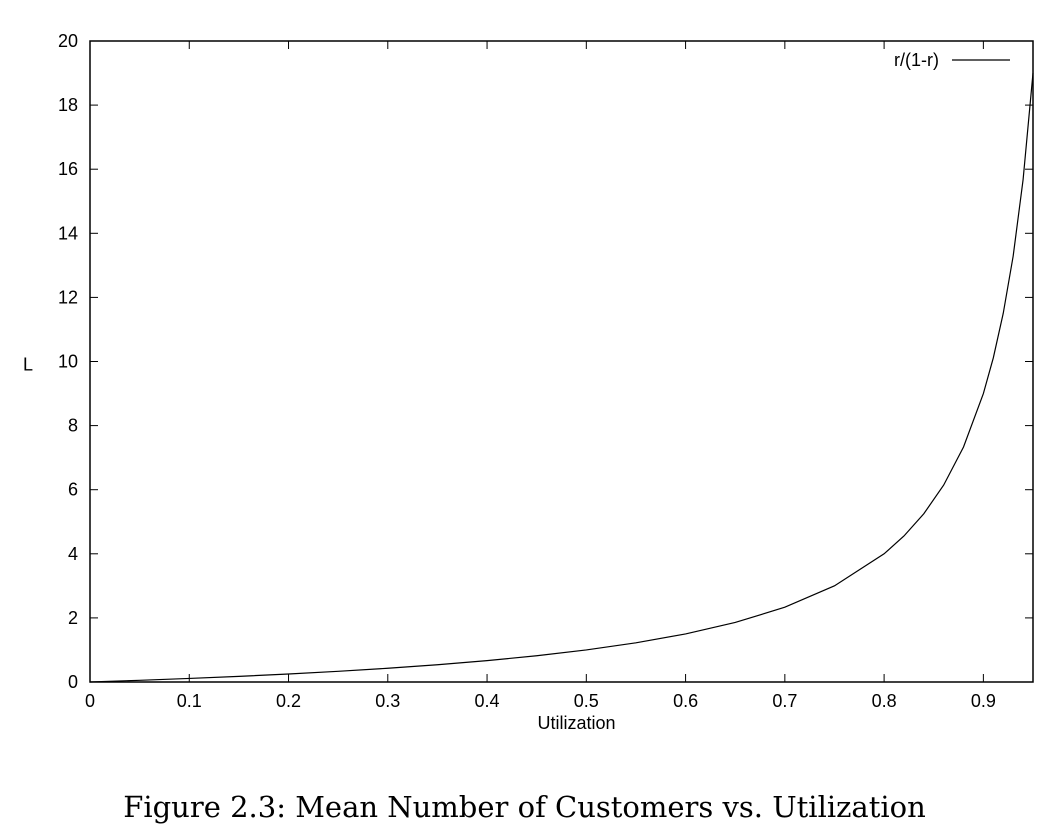 This screenshot has height=837, width=1049. What do you see at coordinates (685, 701) in the screenshot?
I see `x-tick-label: 0.6` at bounding box center [685, 701].